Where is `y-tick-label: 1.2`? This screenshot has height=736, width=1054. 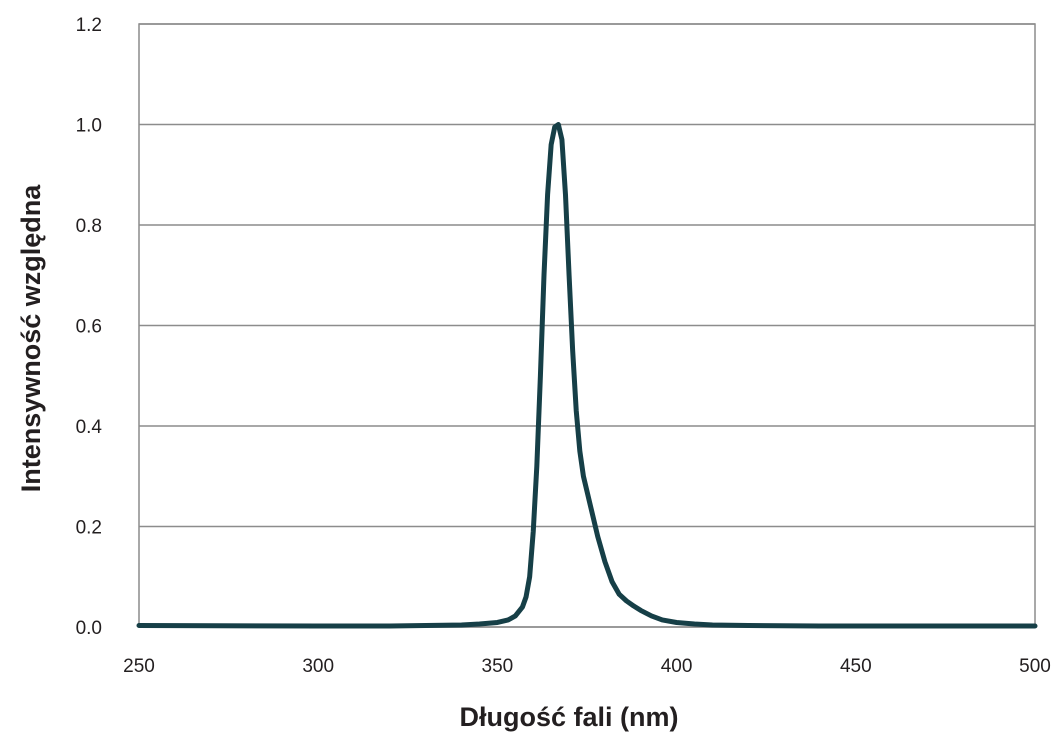 y-tick-label: 1.2 is located at coordinates (89, 25).